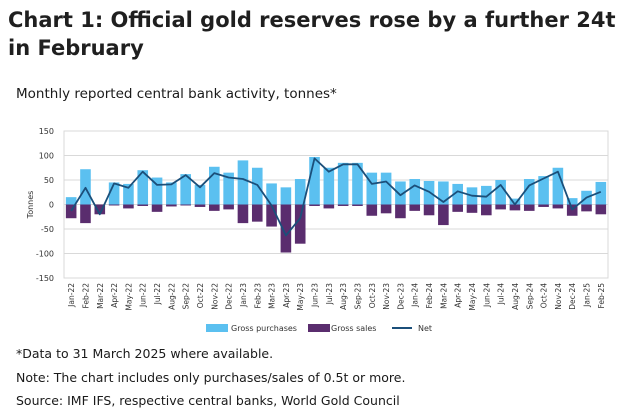  What do you see at coordinates (217, 328) in the screenshot?
I see `legend-swatch-purchases` at bounding box center [217, 328].